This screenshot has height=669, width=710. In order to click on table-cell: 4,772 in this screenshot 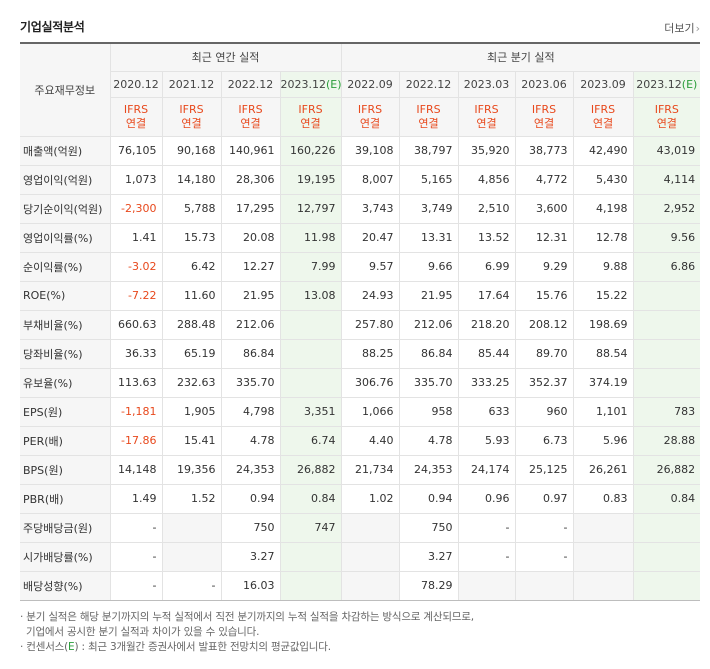, I will do `click(544, 179)`.